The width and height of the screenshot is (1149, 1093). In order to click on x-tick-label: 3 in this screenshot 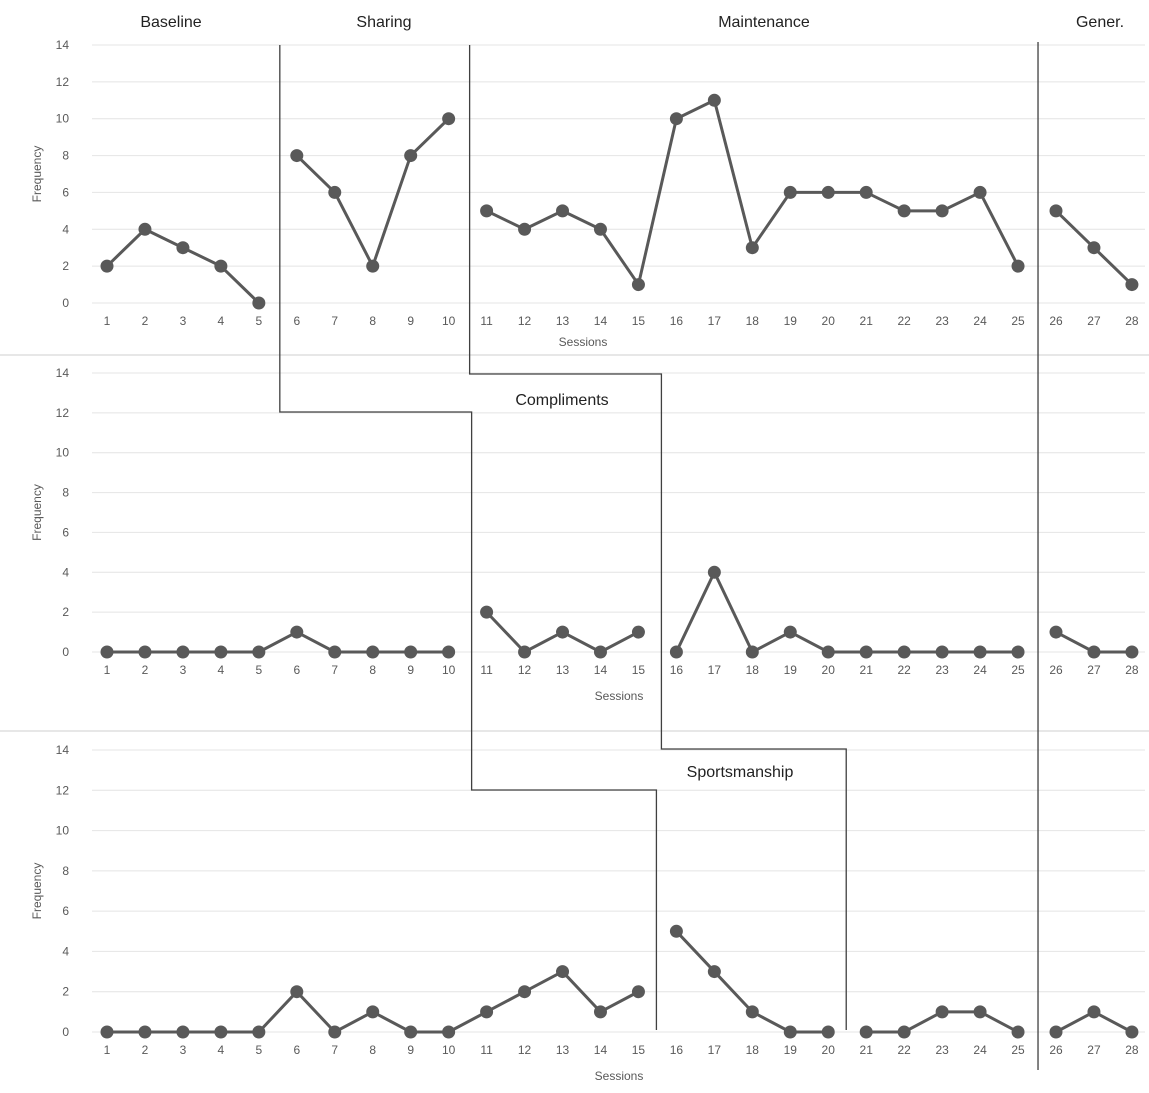, I will do `click(183, 670)`.